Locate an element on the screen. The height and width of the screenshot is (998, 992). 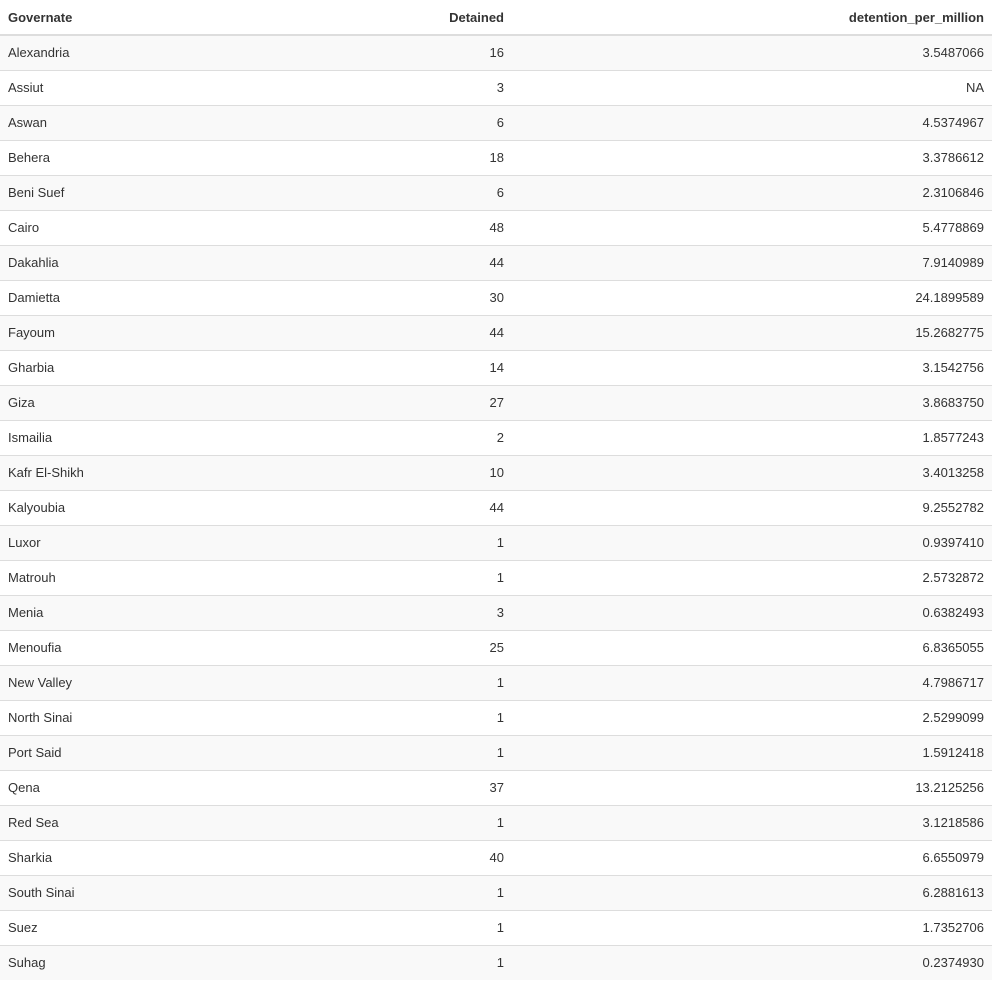
cell-detention-per-million: NA is located at coordinates (752, 87).